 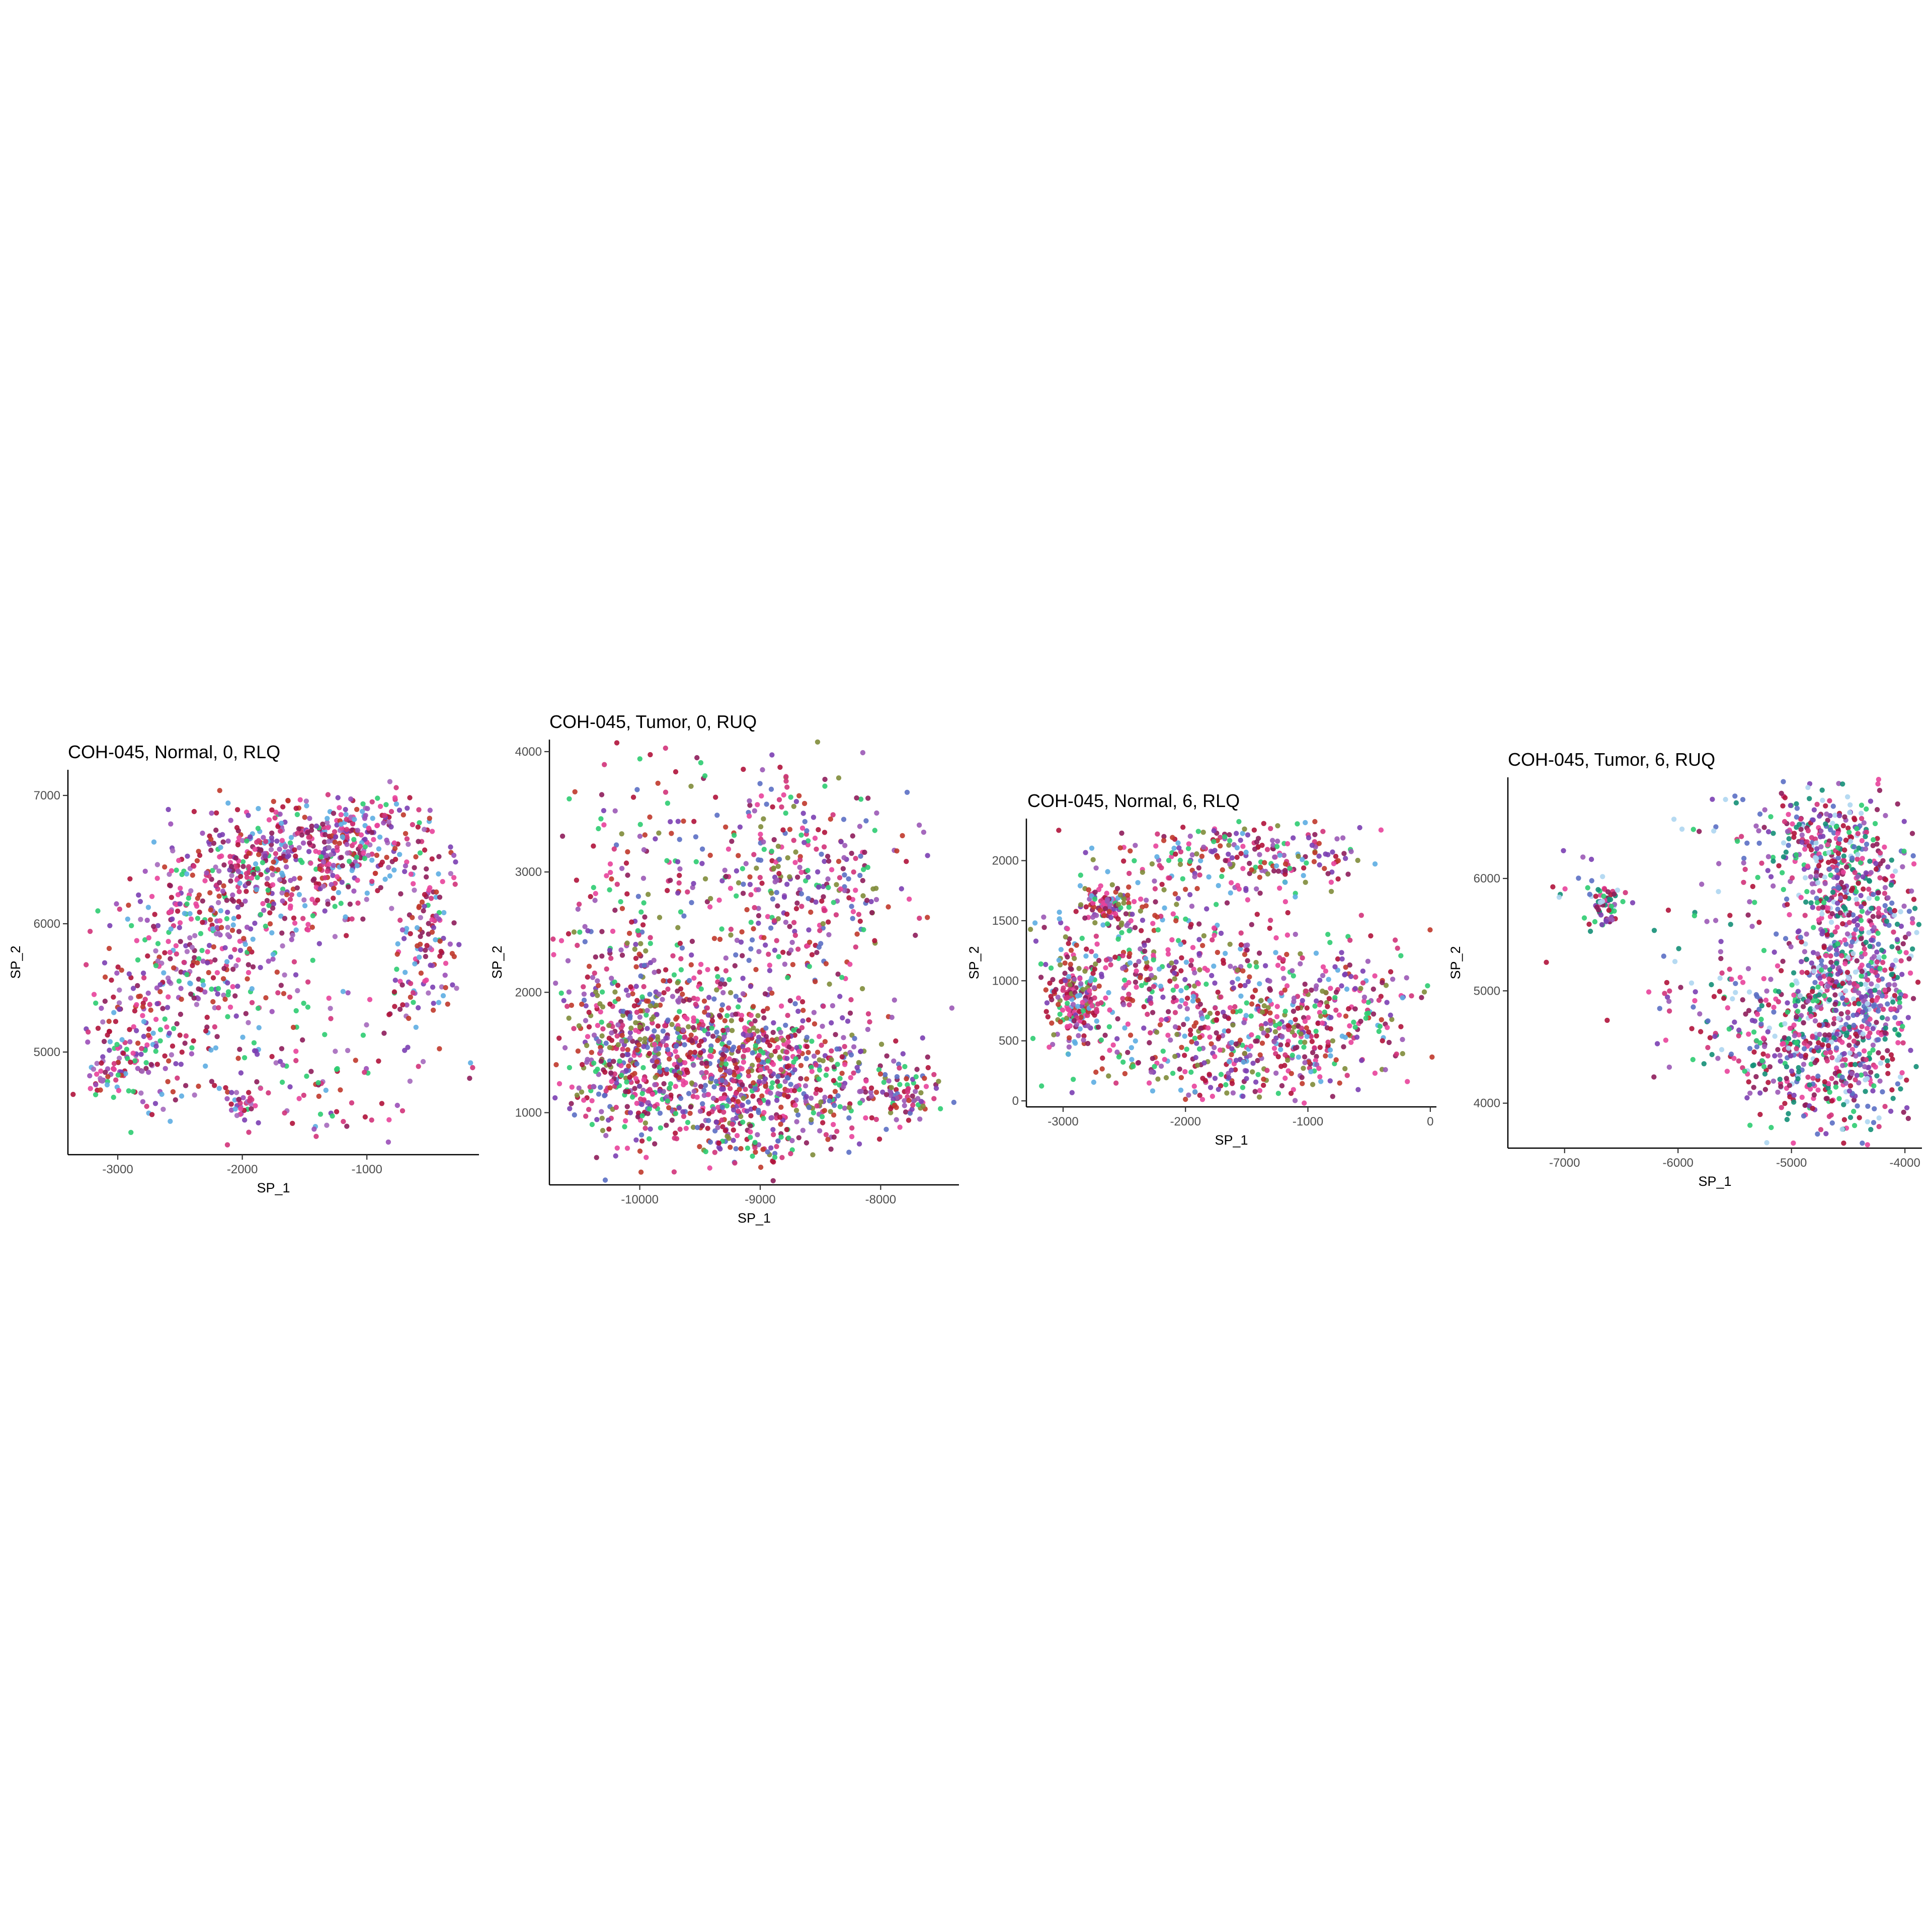 What do you see at coordinates (242, 1170) in the screenshot?
I see `x-tick-label: -2000` at bounding box center [242, 1170].